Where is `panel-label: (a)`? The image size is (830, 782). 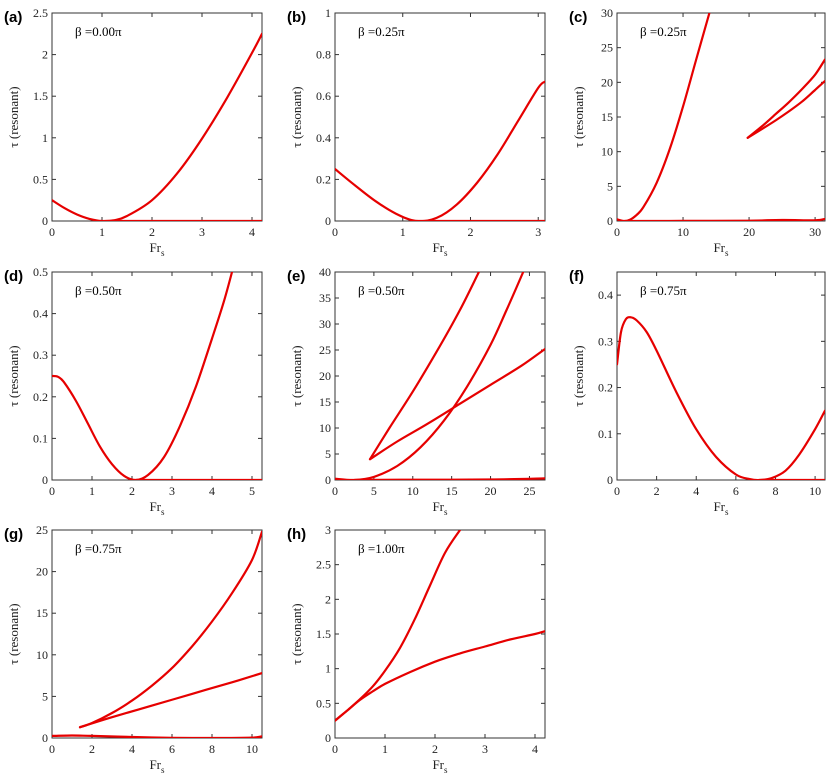
panel-label: (a) is located at coordinates (13, 17).